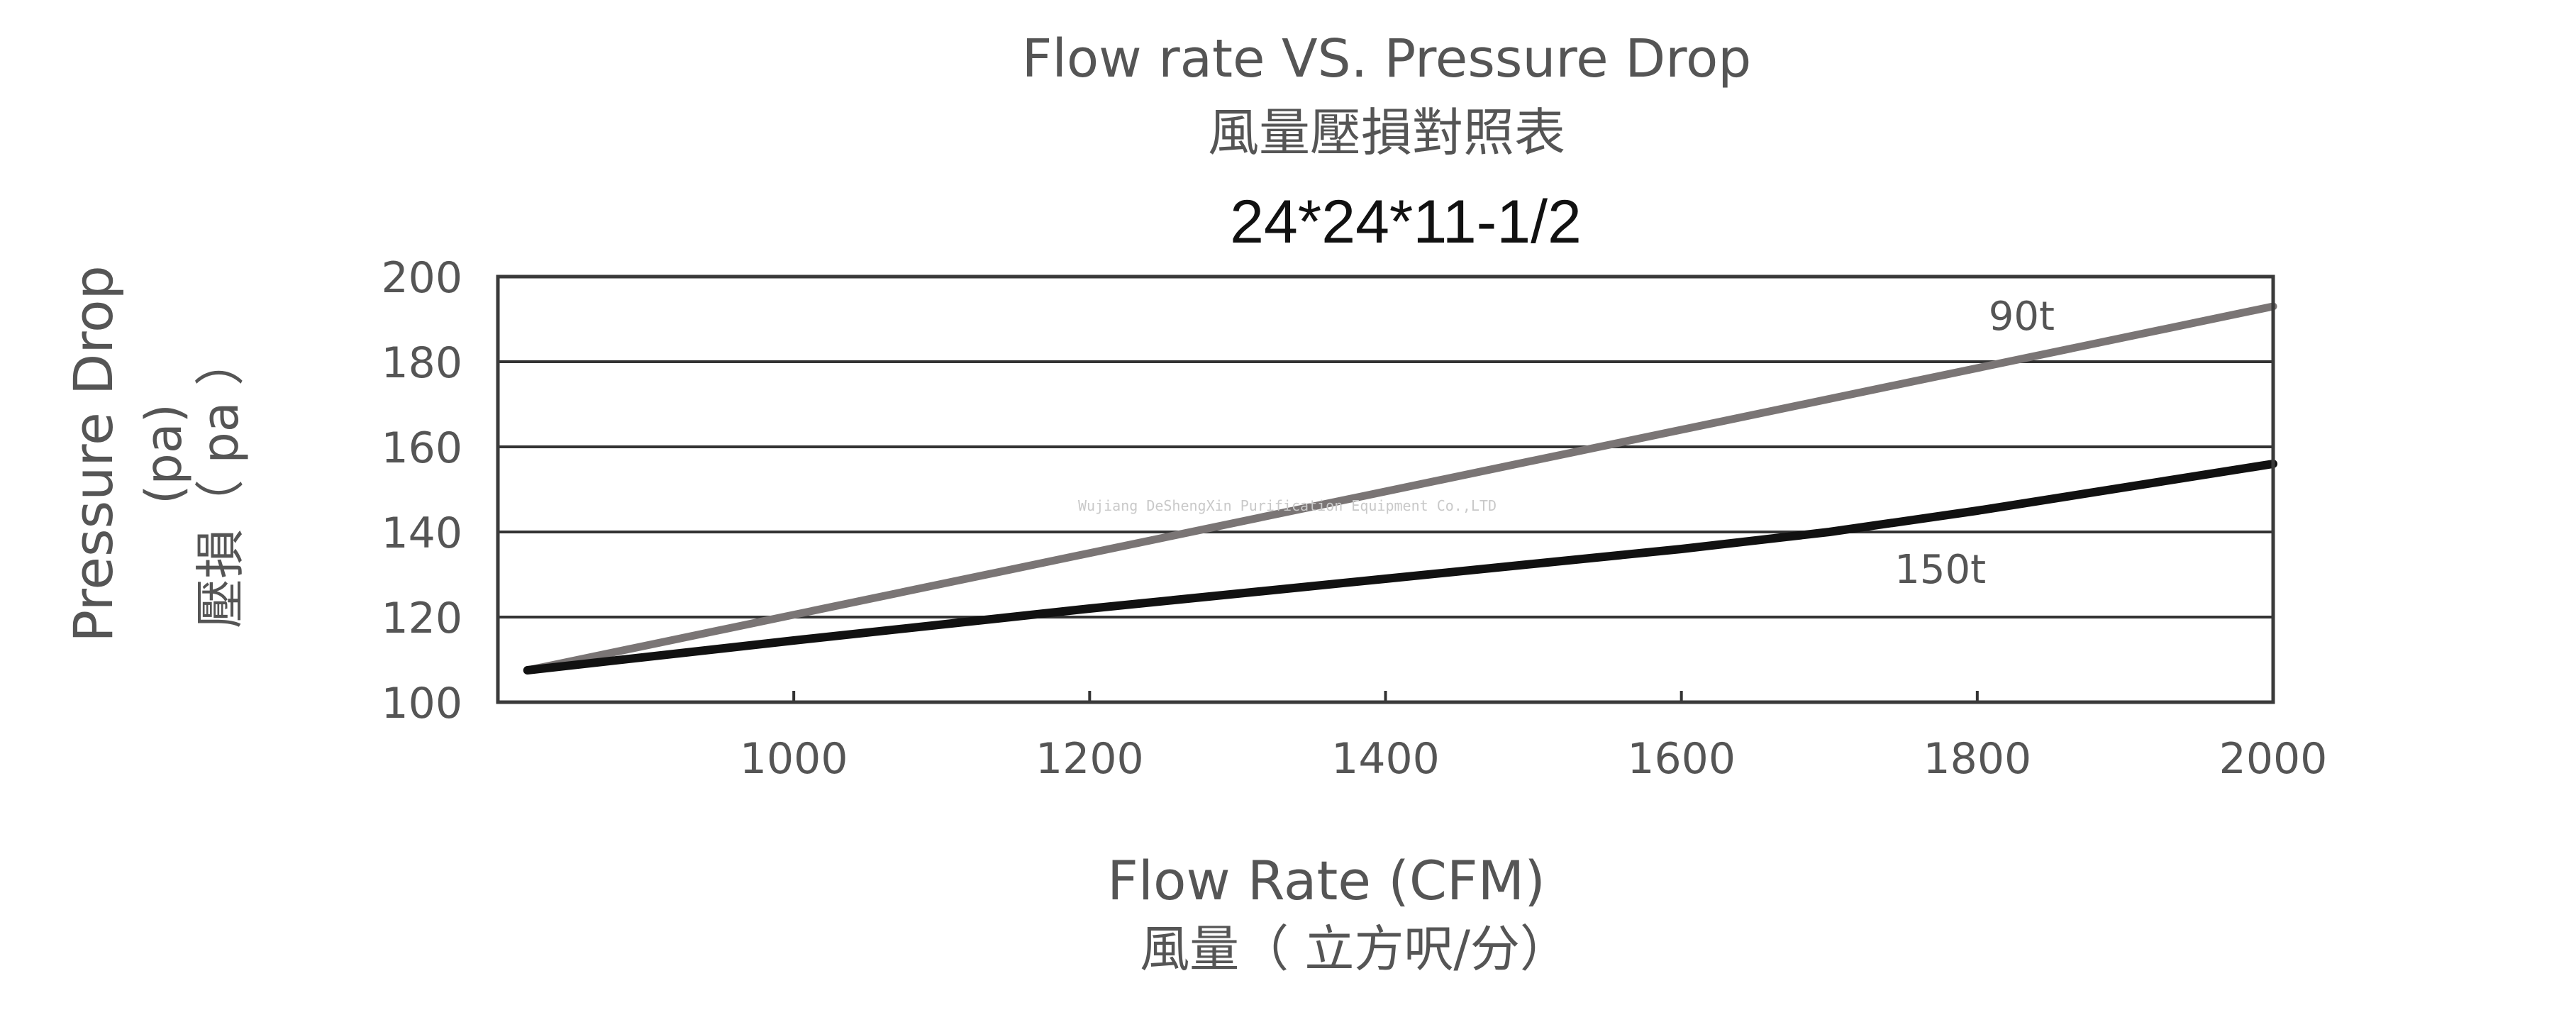  I want to click on y-tick-label: 100, so click(421, 703).